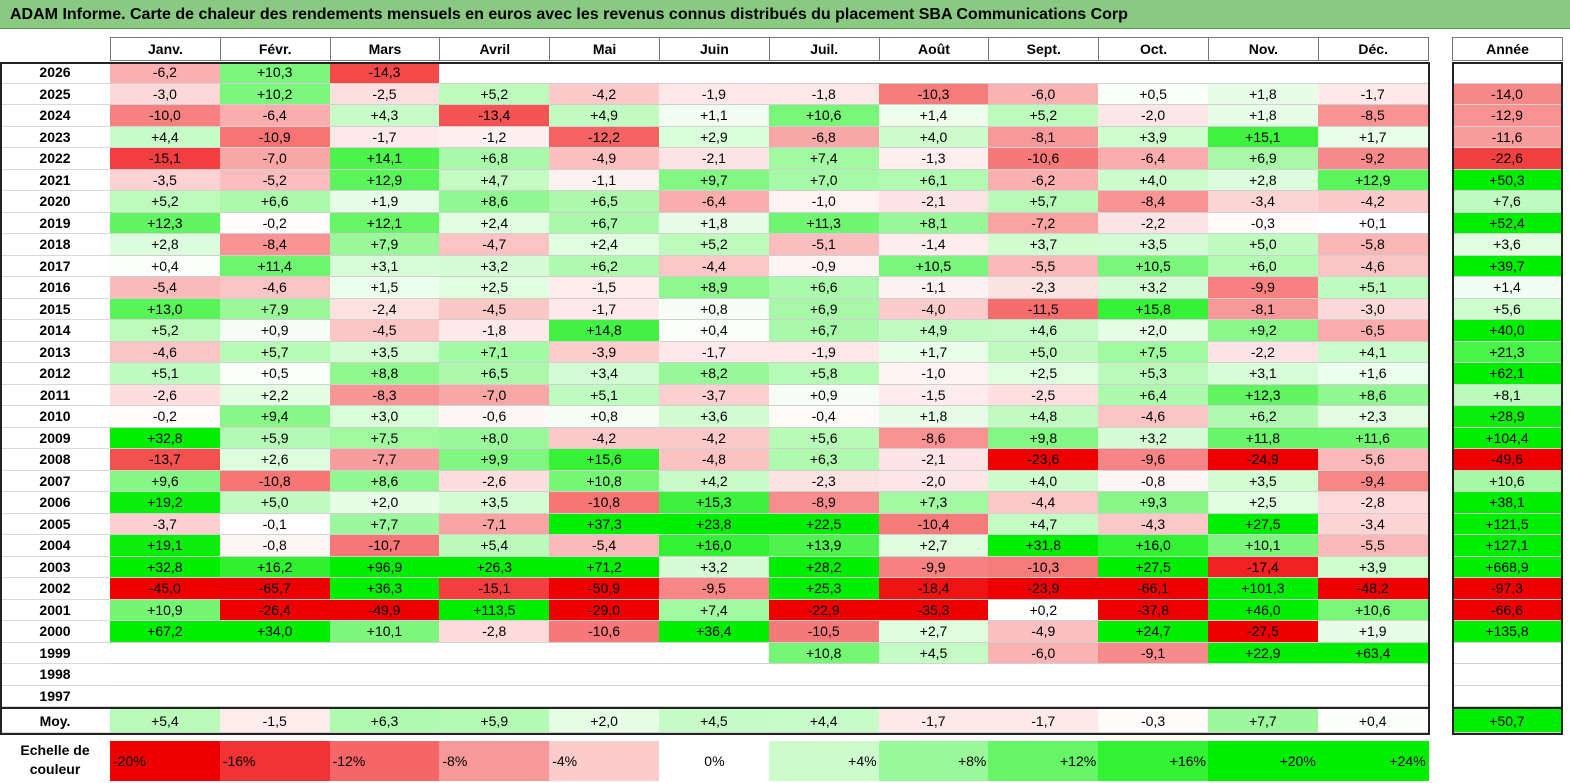 The height and width of the screenshot is (783, 1570). Describe the element at coordinates (165, 721) in the screenshot. I see `average-cell: +5,4` at that location.